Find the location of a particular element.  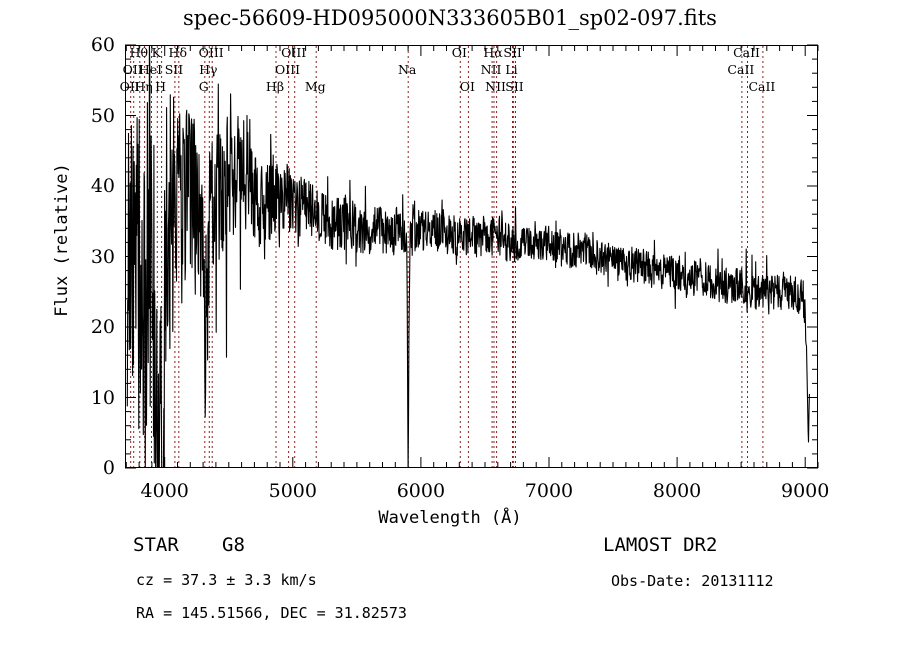

line-label-H: Hδ is located at coordinates (177, 52).